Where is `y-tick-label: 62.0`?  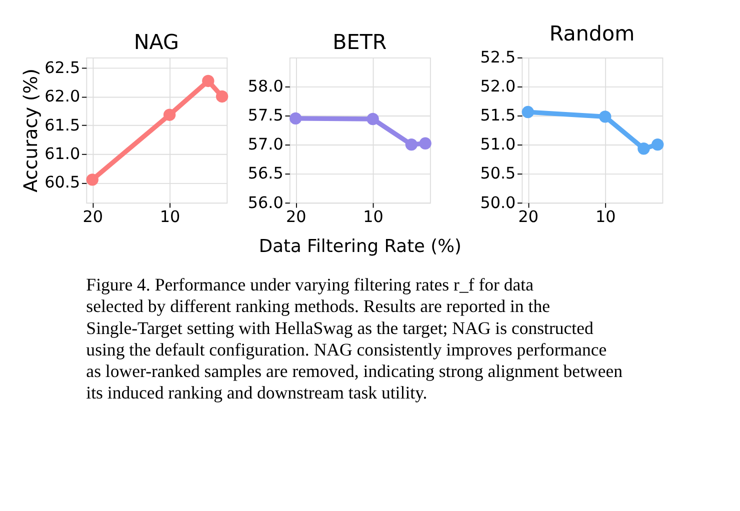
y-tick-label: 62.0 is located at coordinates (62, 96).